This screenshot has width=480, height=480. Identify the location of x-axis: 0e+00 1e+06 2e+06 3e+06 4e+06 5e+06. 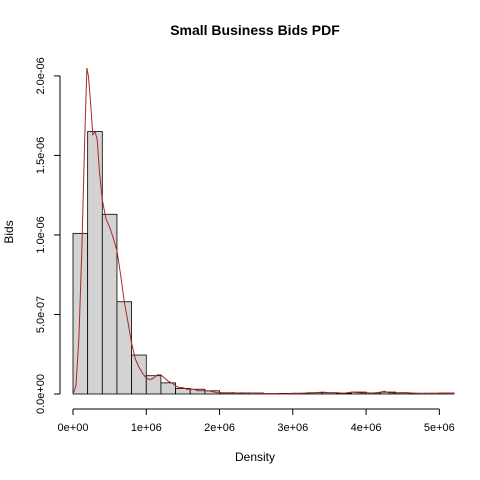
(256, 421).